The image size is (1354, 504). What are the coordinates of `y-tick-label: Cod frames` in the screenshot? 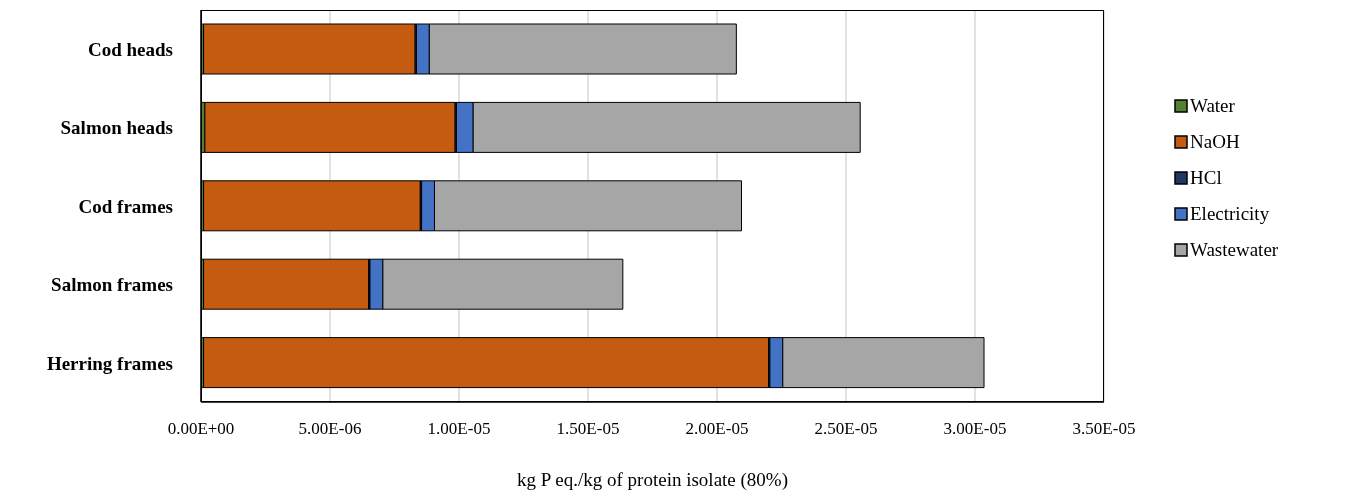 It's located at (125, 206).